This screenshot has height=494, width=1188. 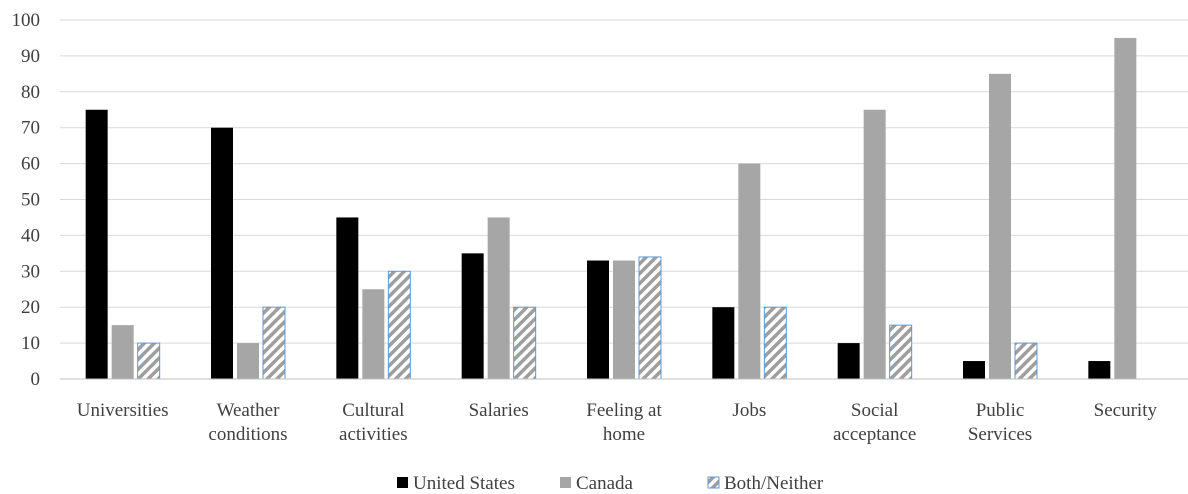 I want to click on y-tick-label: 10, so click(x=30, y=343).